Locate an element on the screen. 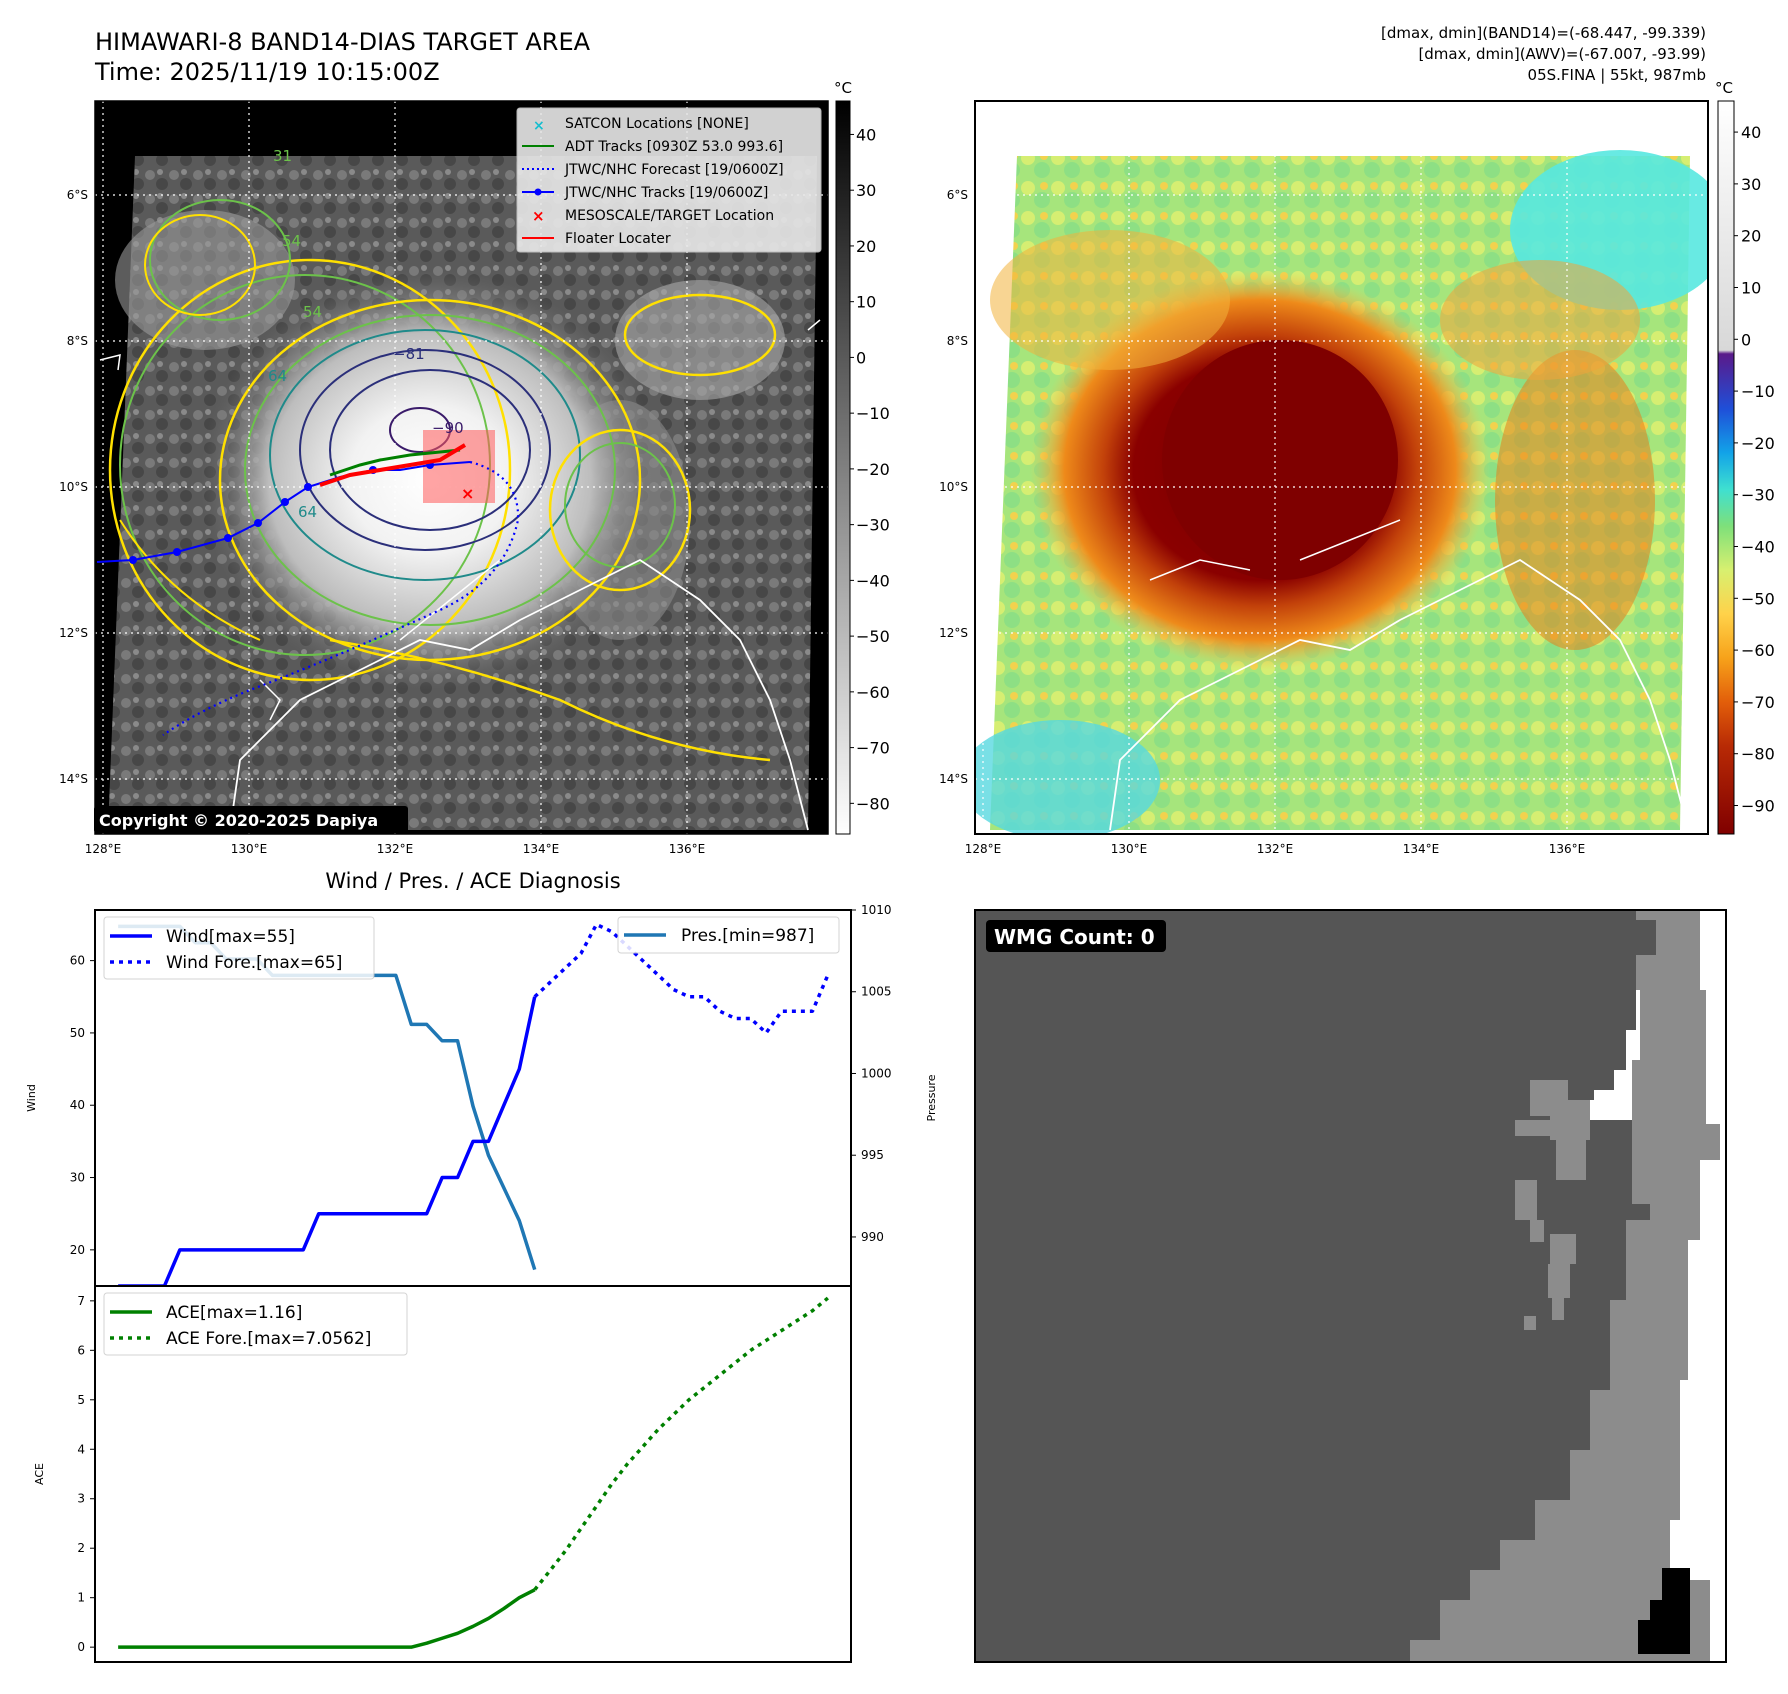  pressure-tick-label: 1000 is located at coordinates (876, 1073).